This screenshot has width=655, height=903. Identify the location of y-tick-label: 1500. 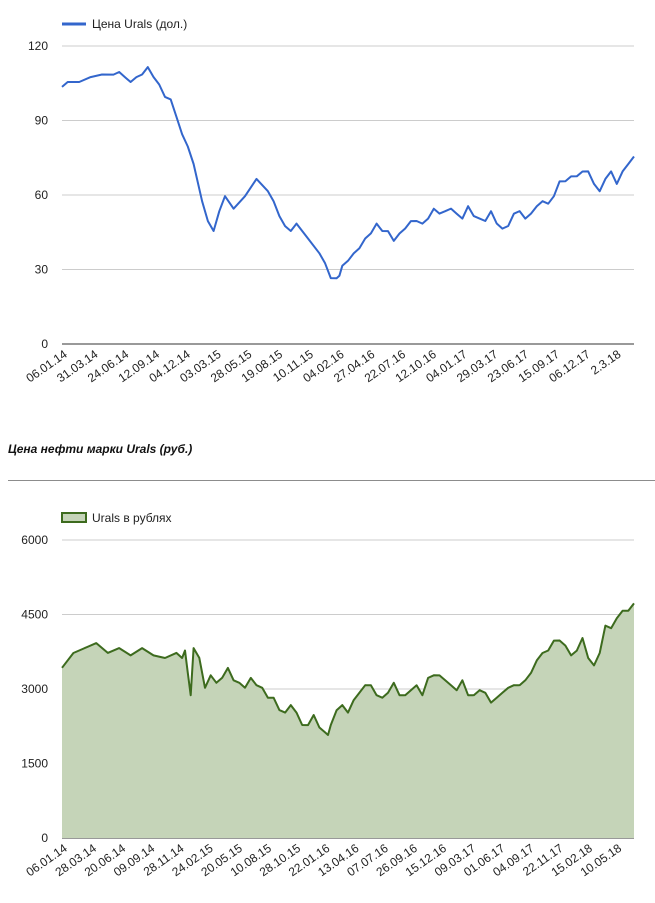
(34, 764).